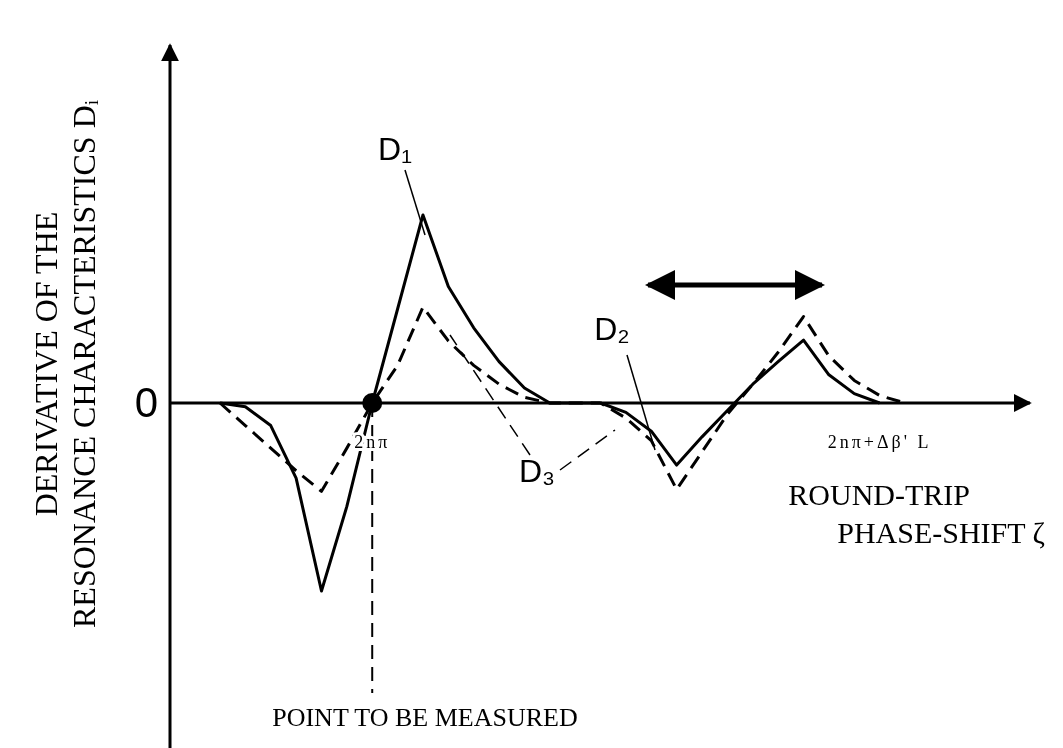 This screenshot has height=748, width=1063. Describe the element at coordinates (146, 402) in the screenshot. I see `text: 0` at that location.